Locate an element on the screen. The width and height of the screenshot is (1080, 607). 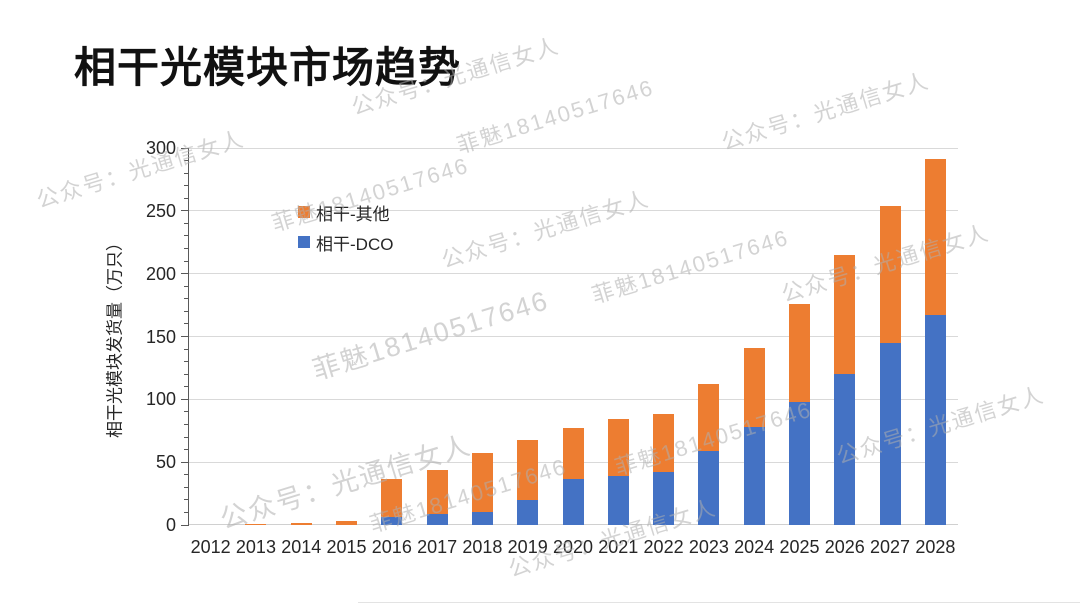
y-tick-label-0: 0 is located at coordinates (170, 525).